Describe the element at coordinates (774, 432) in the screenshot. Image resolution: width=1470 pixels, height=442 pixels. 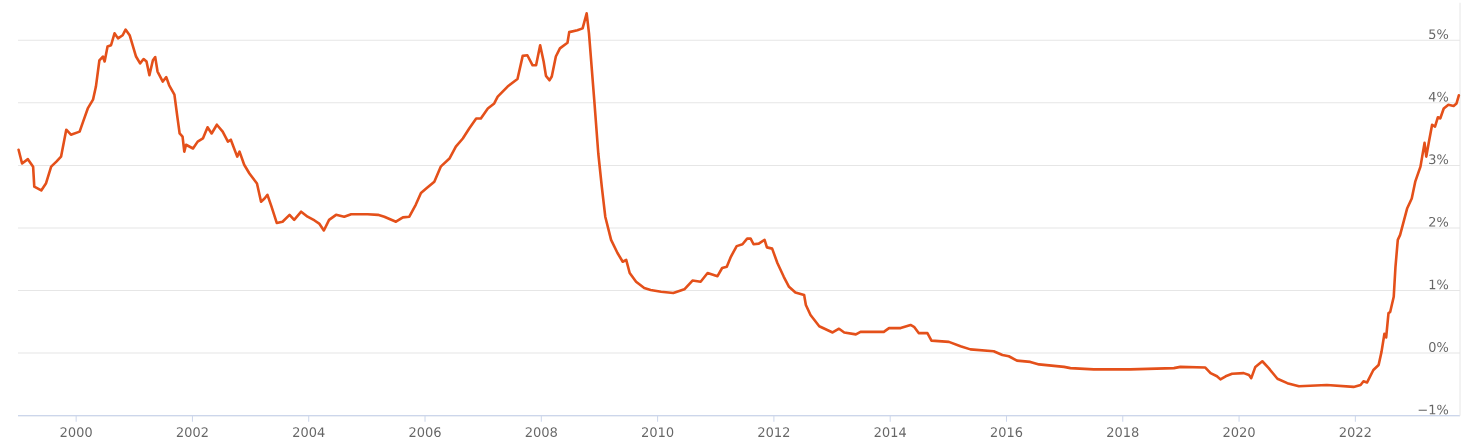
I see `x-tick-label: 2012` at that location.